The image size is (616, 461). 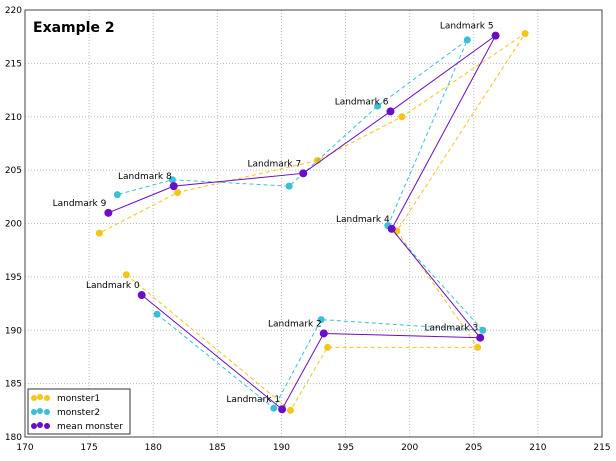 What do you see at coordinates (537, 448) in the screenshot?
I see `x-tick-label: 210` at bounding box center [537, 448].